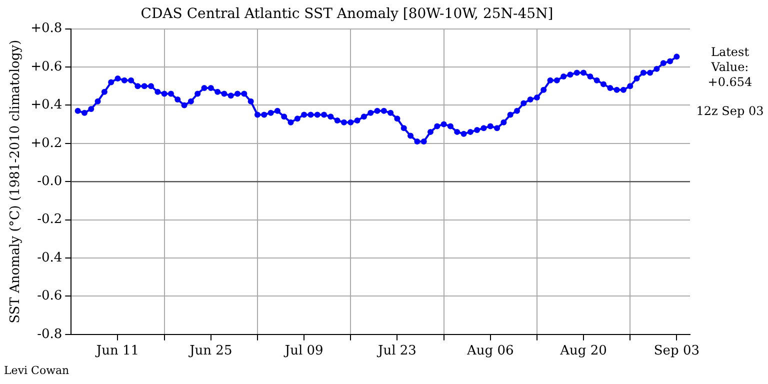 This screenshot has height=384, width=768. I want to click on x-tick-label: Sep 03, so click(677, 351).